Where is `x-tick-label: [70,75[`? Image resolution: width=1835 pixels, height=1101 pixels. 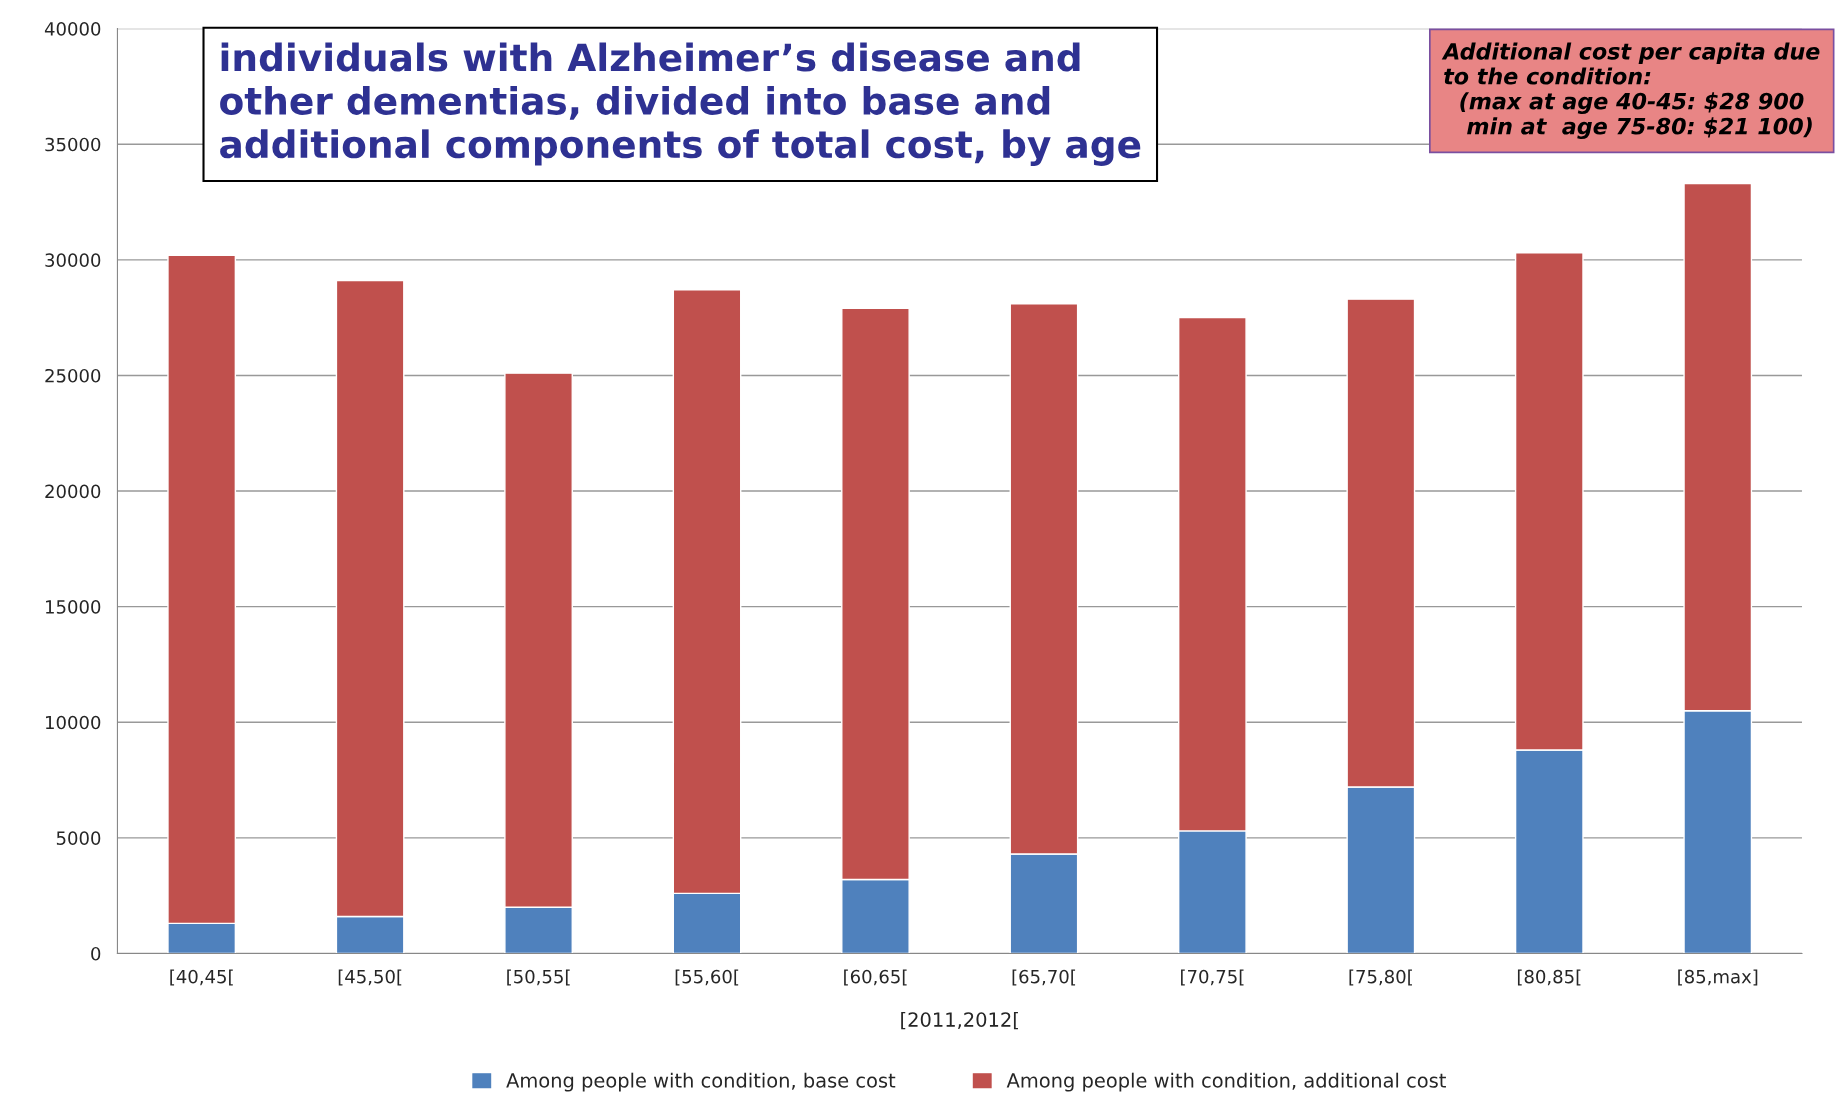 x-tick-label: [70,75[ is located at coordinates (1212, 977).